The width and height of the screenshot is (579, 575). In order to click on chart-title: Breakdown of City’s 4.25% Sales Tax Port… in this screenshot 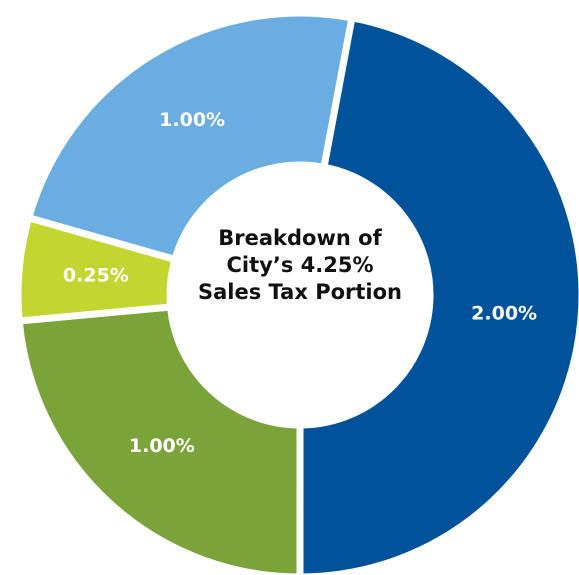, I will do `click(300, 265)`.